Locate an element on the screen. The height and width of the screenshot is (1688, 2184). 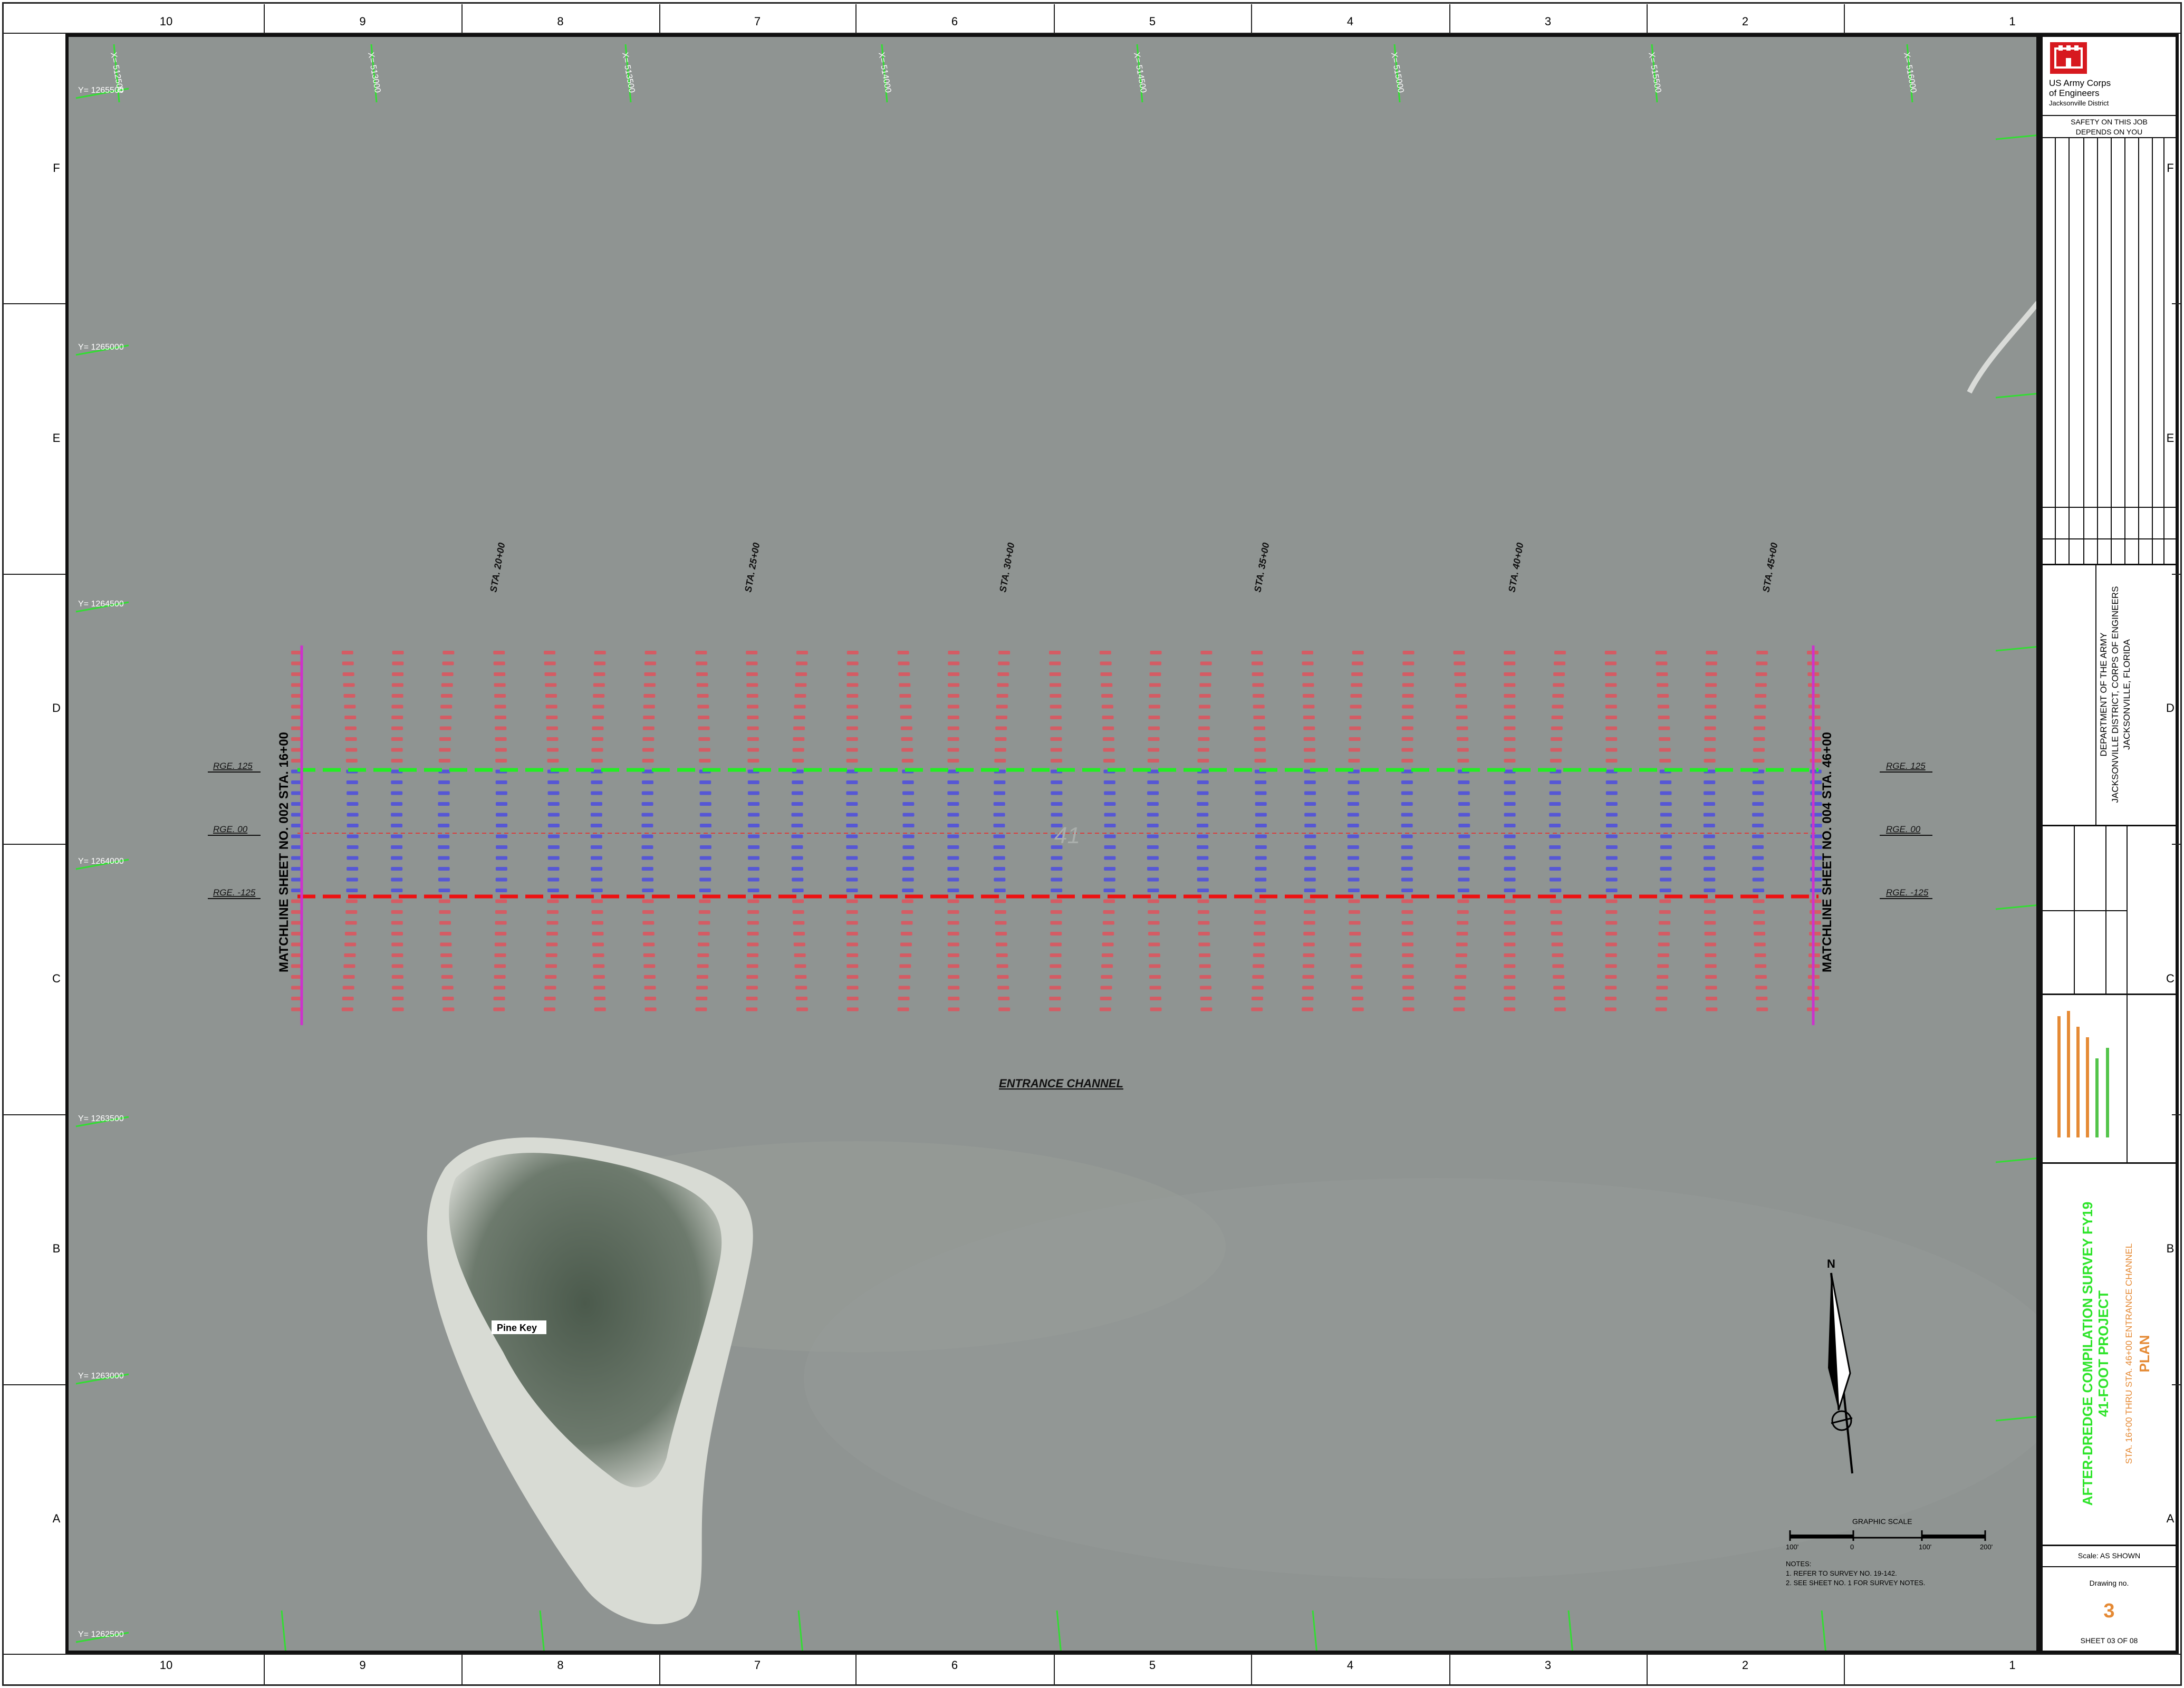
grid-row-right-A: A is located at coordinates (2170, 1518).